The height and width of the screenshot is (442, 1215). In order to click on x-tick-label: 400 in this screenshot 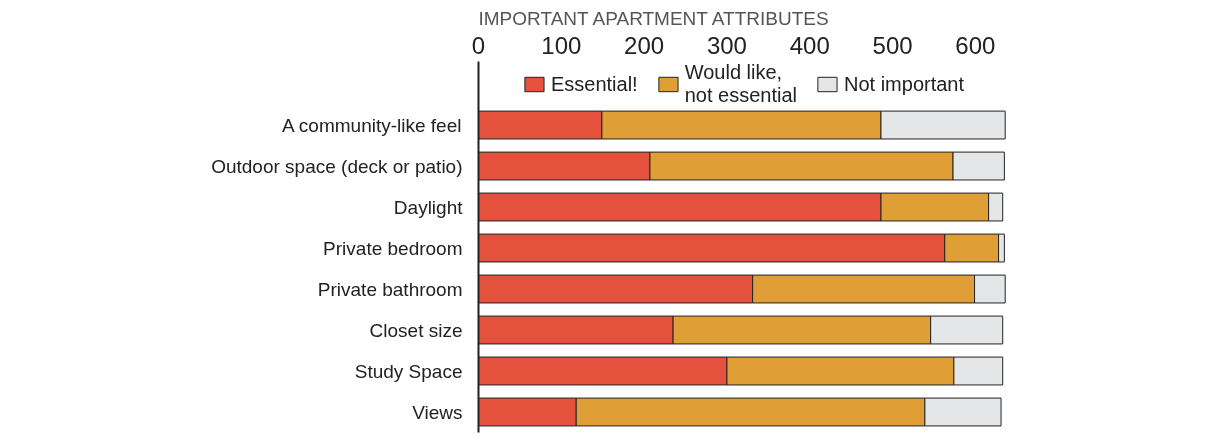, I will do `click(809, 45)`.